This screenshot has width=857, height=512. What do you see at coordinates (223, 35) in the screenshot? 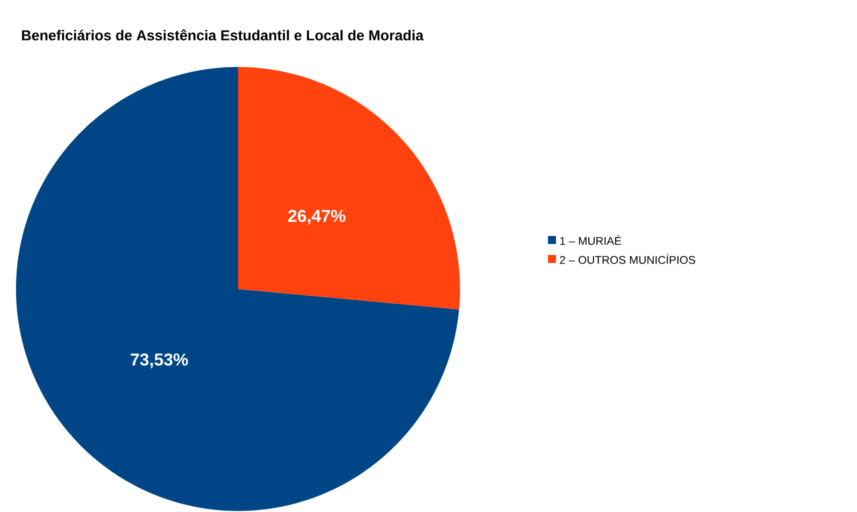
I see `chart-title: Beneficiários de Assistência Estudantil e Local de Moradia` at bounding box center [223, 35].